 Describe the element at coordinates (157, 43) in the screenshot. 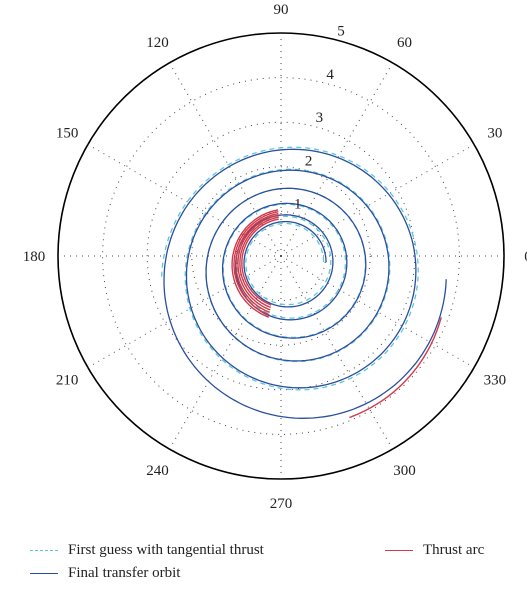

I see `angle-tick-label-120: 120` at that location.